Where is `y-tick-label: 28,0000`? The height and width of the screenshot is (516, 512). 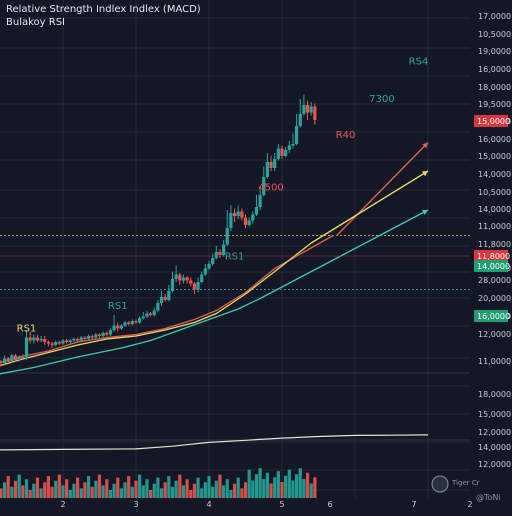
y-tick-label: 28,0000 is located at coordinates (494, 280).